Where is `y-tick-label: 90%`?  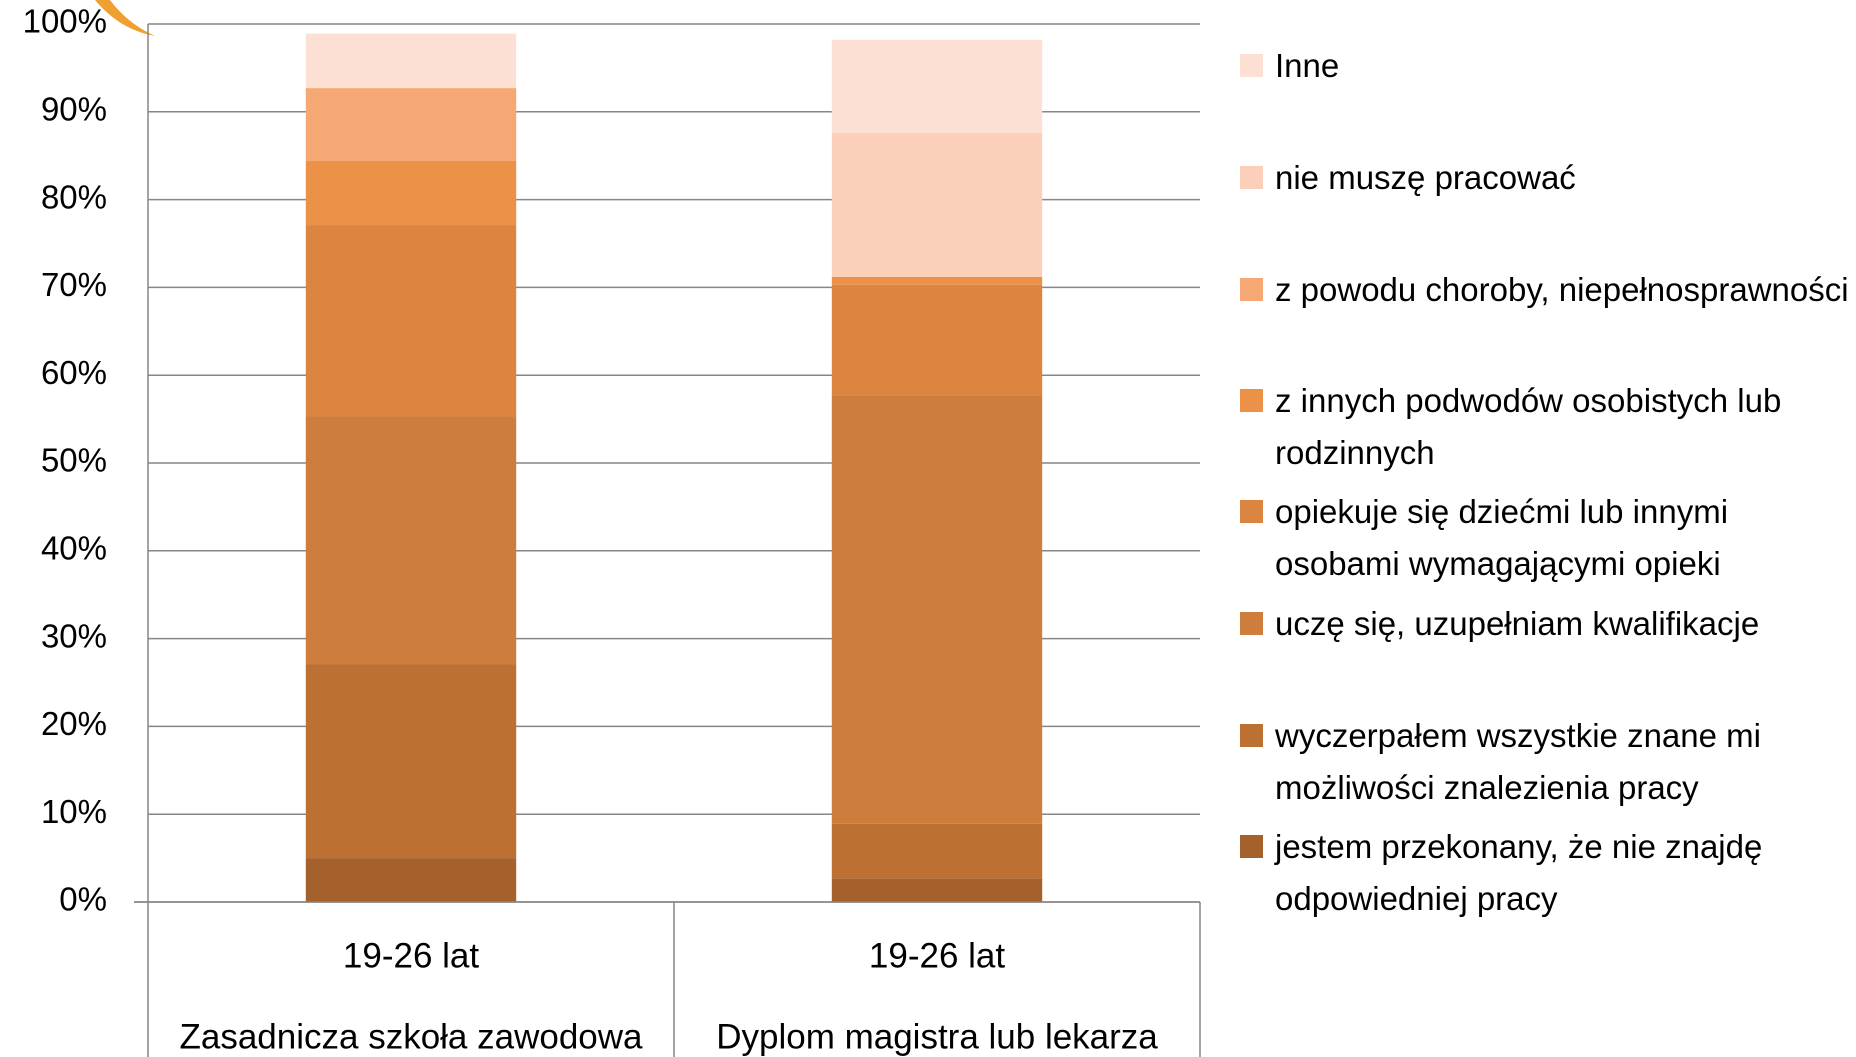
y-tick-label: 90% is located at coordinates (74, 109).